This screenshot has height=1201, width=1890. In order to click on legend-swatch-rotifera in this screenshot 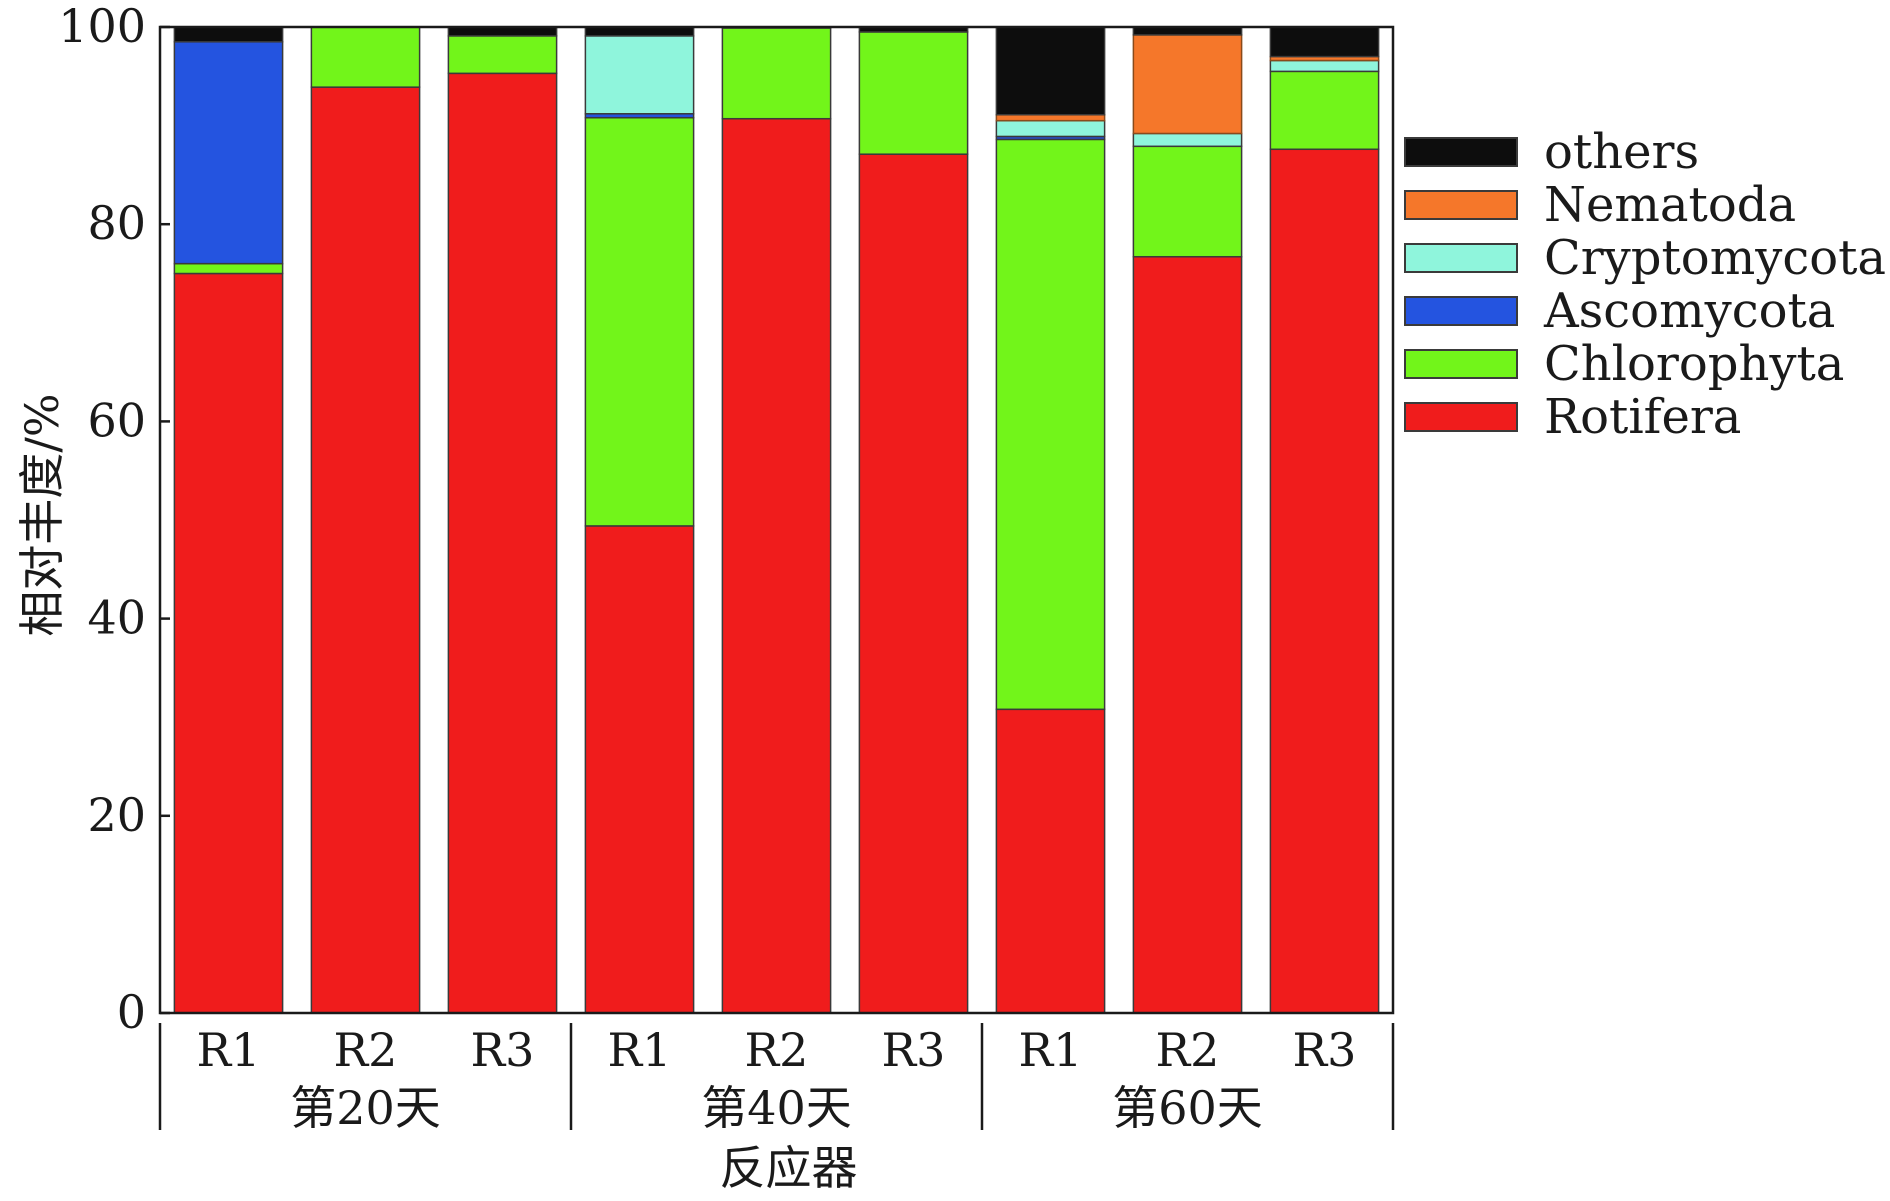, I will do `click(1461, 417)`.